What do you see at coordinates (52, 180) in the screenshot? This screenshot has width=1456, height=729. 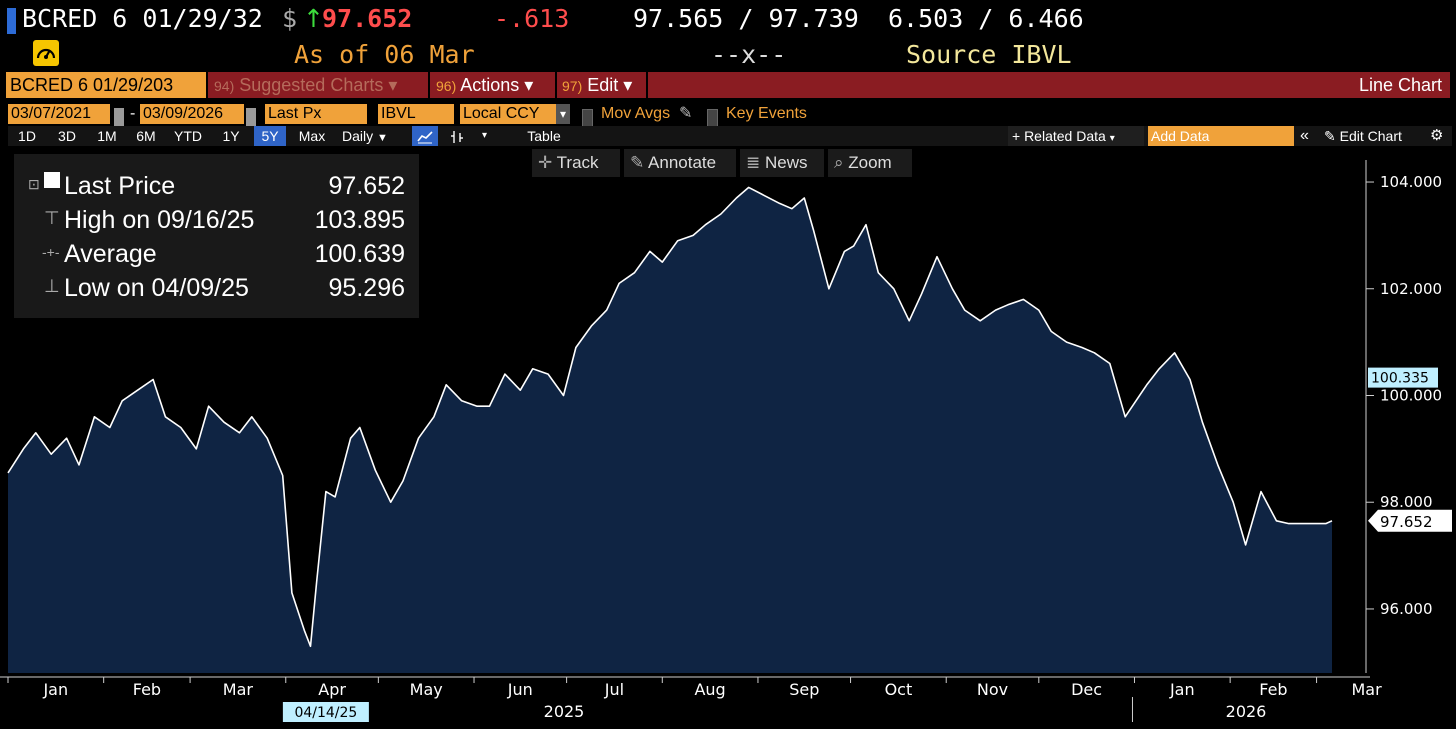 I see `series-swatch` at bounding box center [52, 180].